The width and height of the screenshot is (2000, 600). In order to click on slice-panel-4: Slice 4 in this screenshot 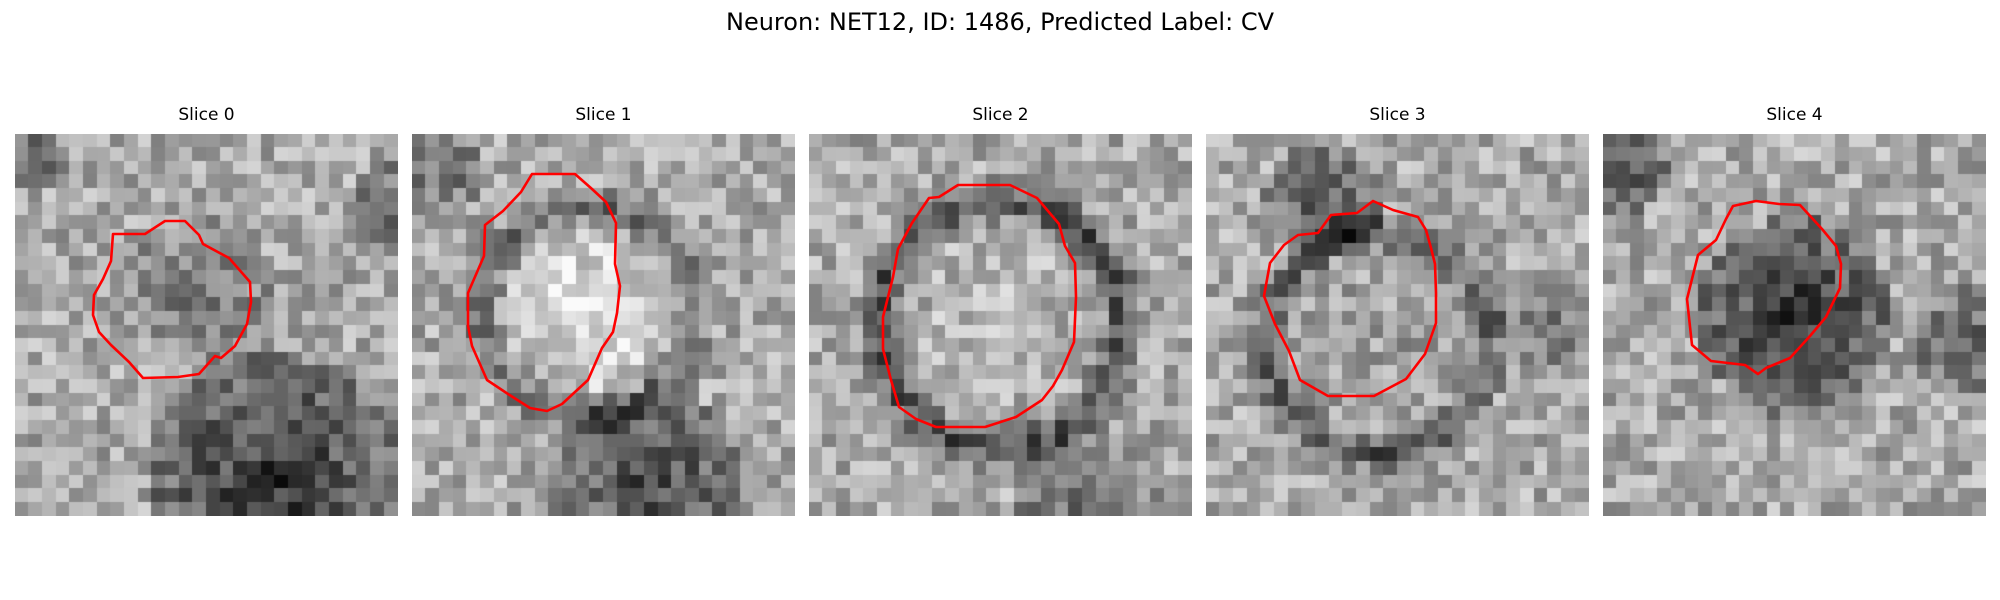, I will do `click(1794, 310)`.